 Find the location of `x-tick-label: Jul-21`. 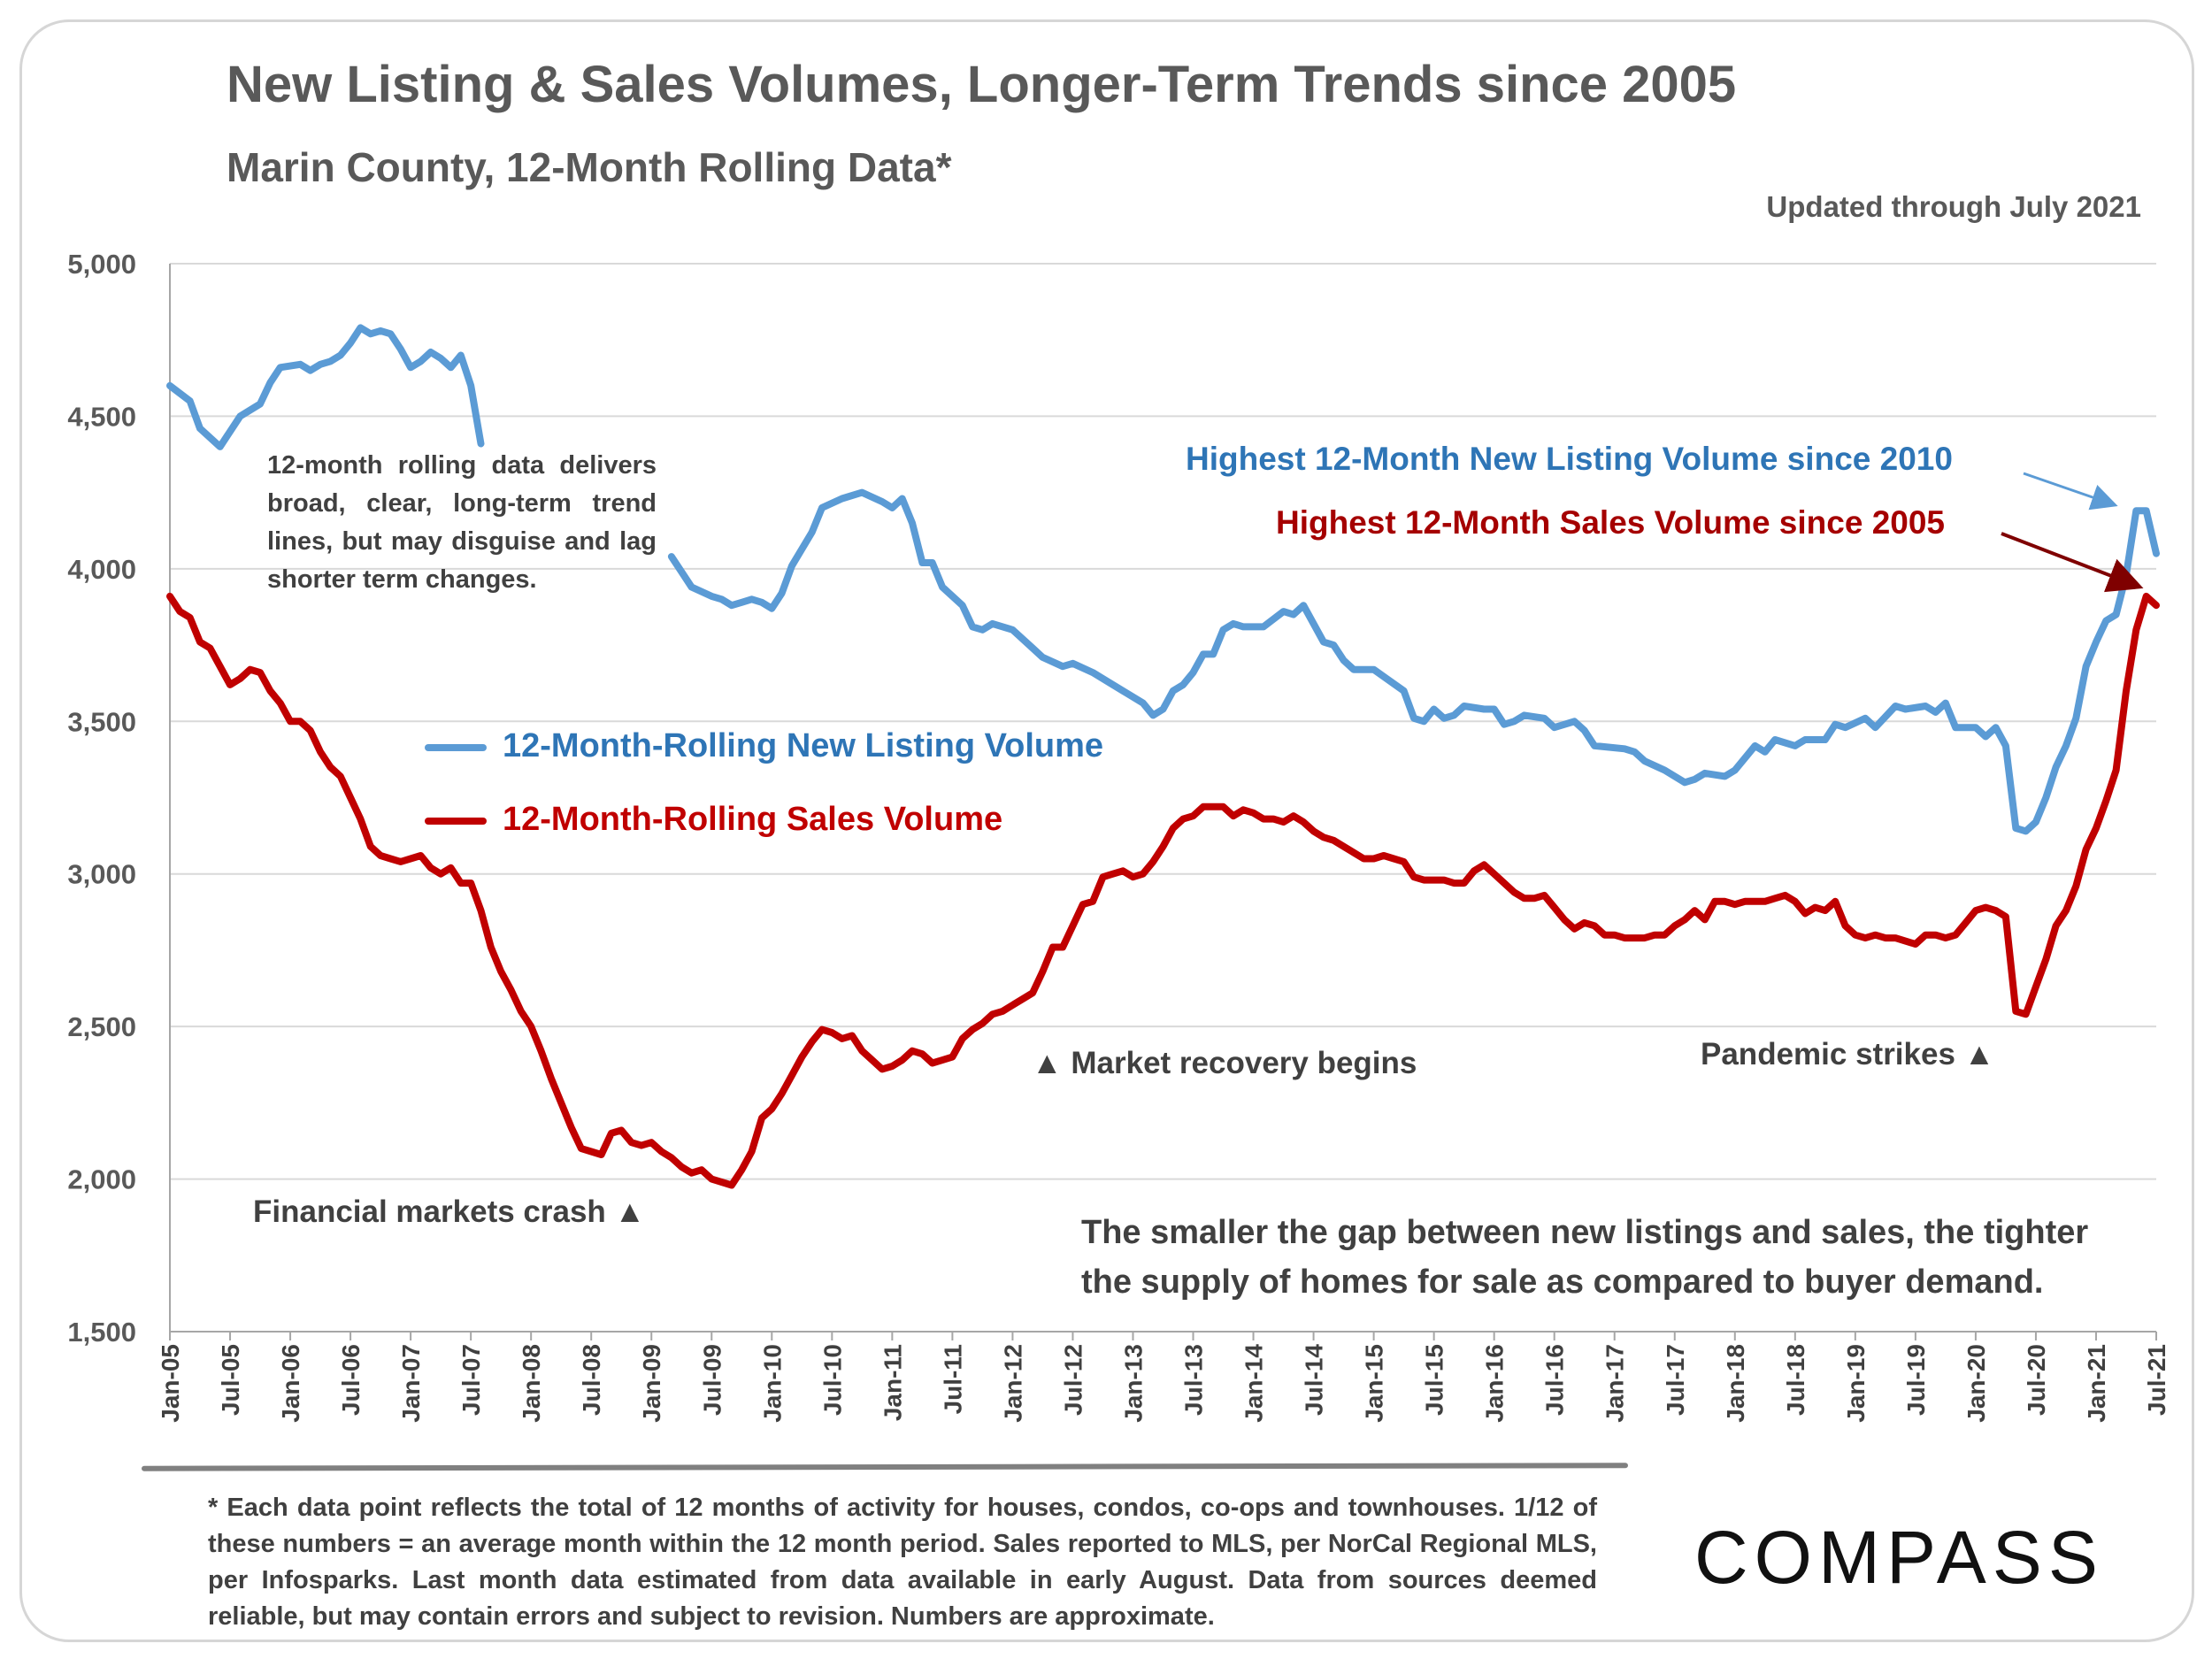

x-tick-label: Jul-21 is located at coordinates (2157, 1380).